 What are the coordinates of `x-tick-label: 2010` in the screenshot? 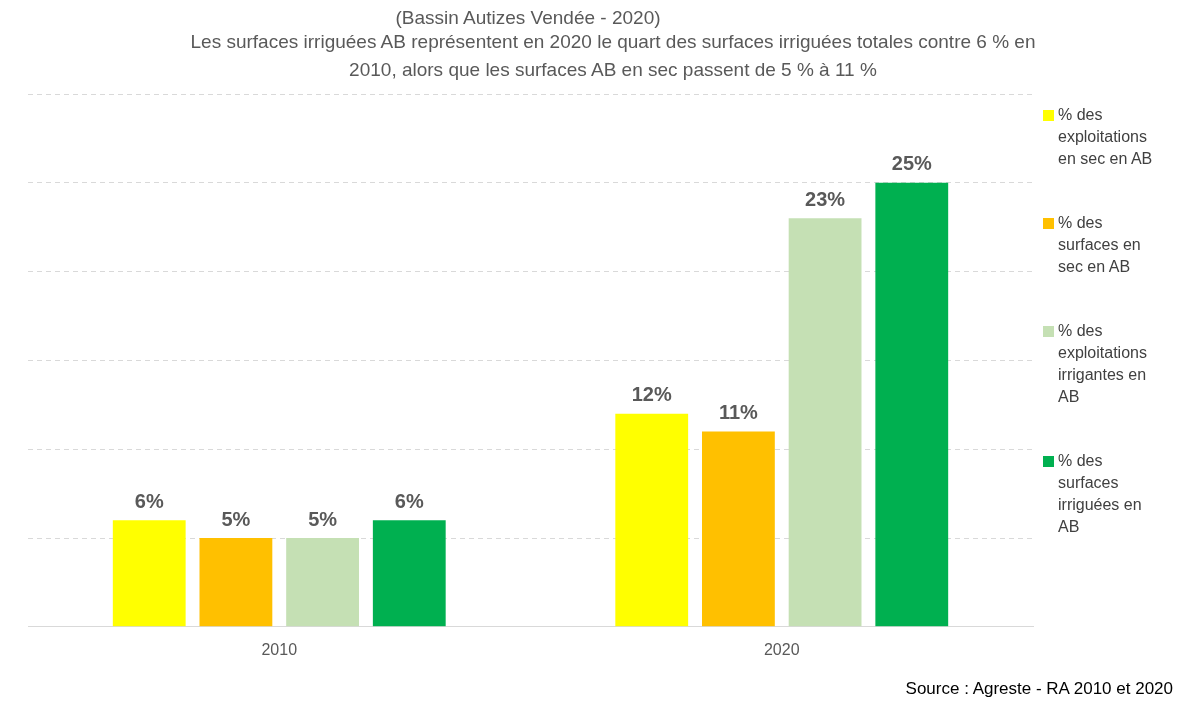 It's located at (279, 649).